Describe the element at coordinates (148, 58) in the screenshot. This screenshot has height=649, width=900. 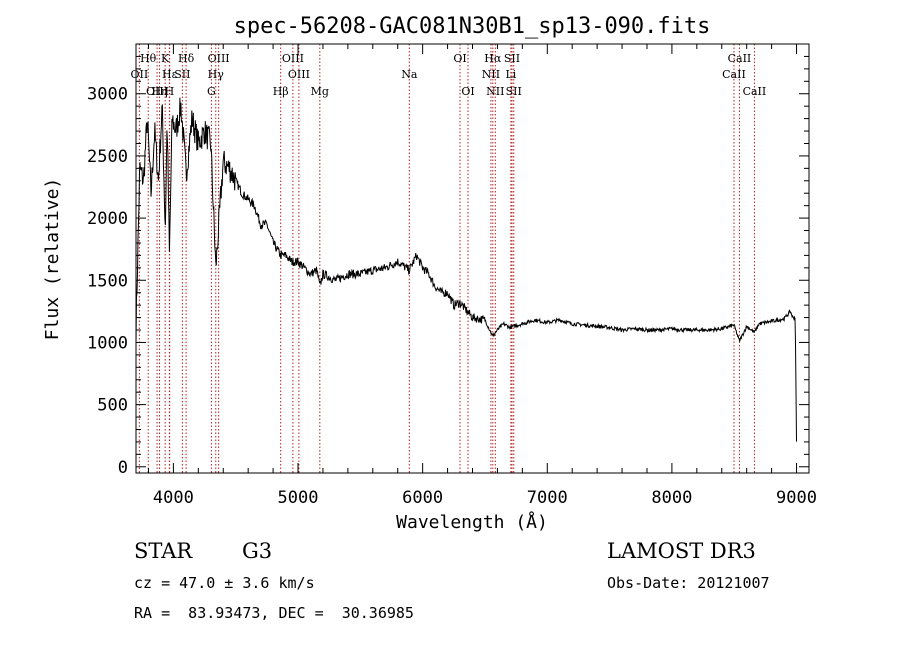
I see `line-label-0: Hθ` at that location.